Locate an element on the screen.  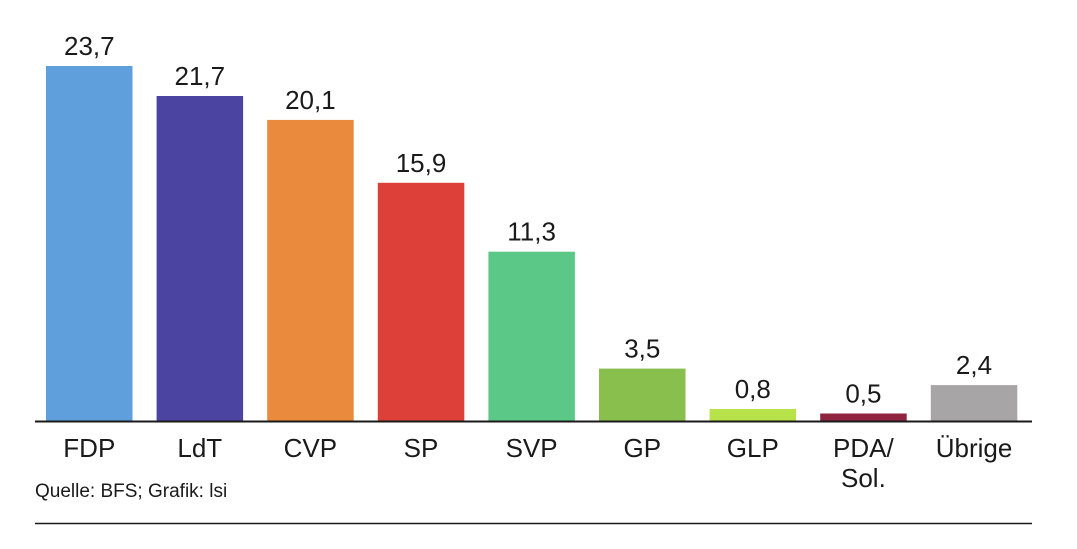
value-label-2: 20,1 is located at coordinates (310, 100).